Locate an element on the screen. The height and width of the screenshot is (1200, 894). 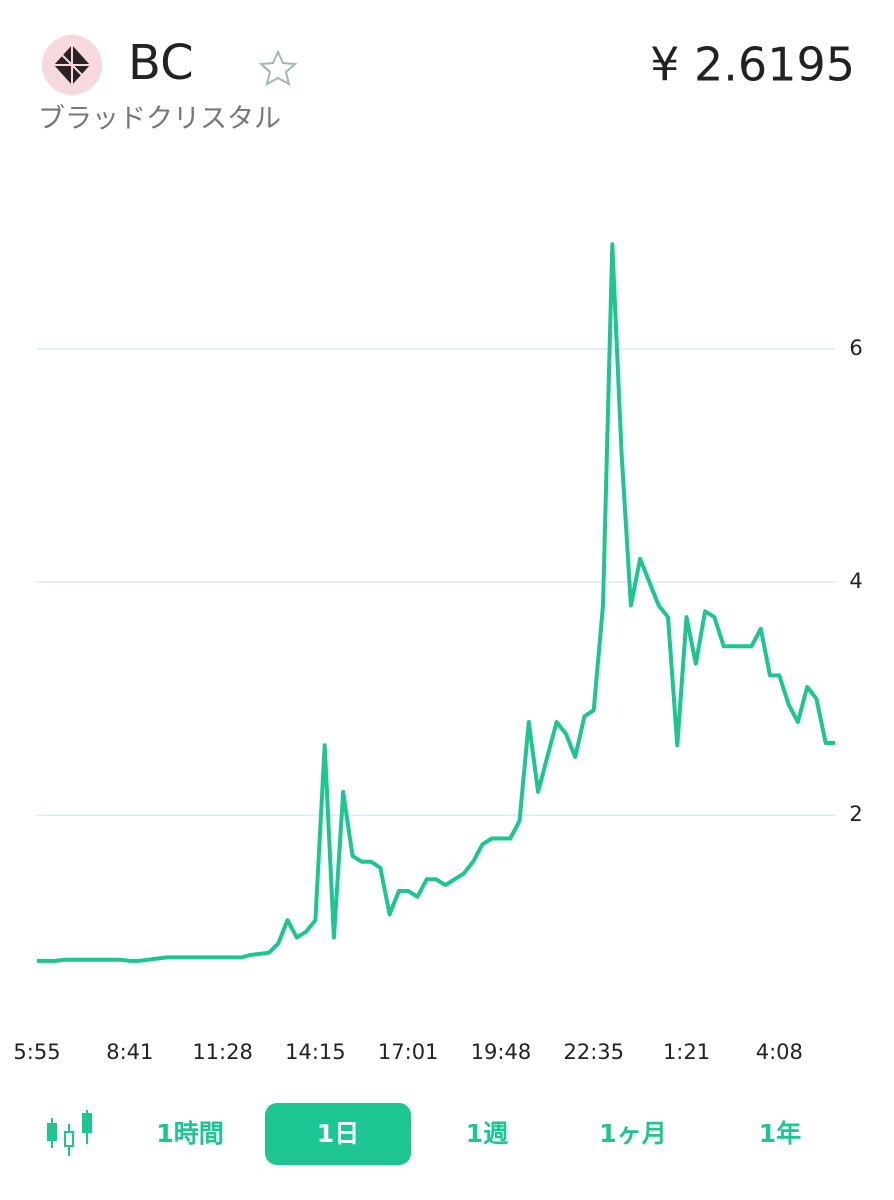
x-tick-label: 4:08 is located at coordinates (779, 1052).